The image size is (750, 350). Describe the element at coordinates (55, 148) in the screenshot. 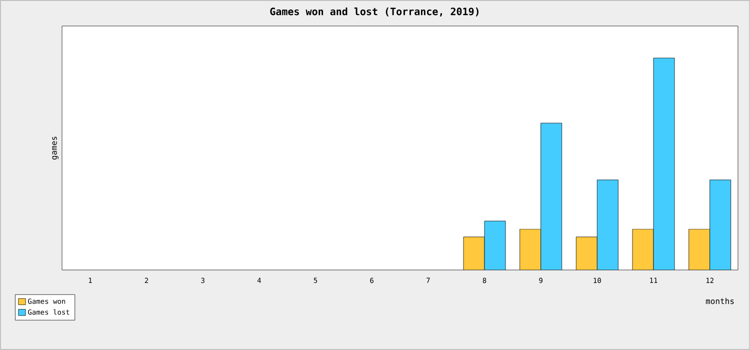

I see `y-axis-title: games` at that location.